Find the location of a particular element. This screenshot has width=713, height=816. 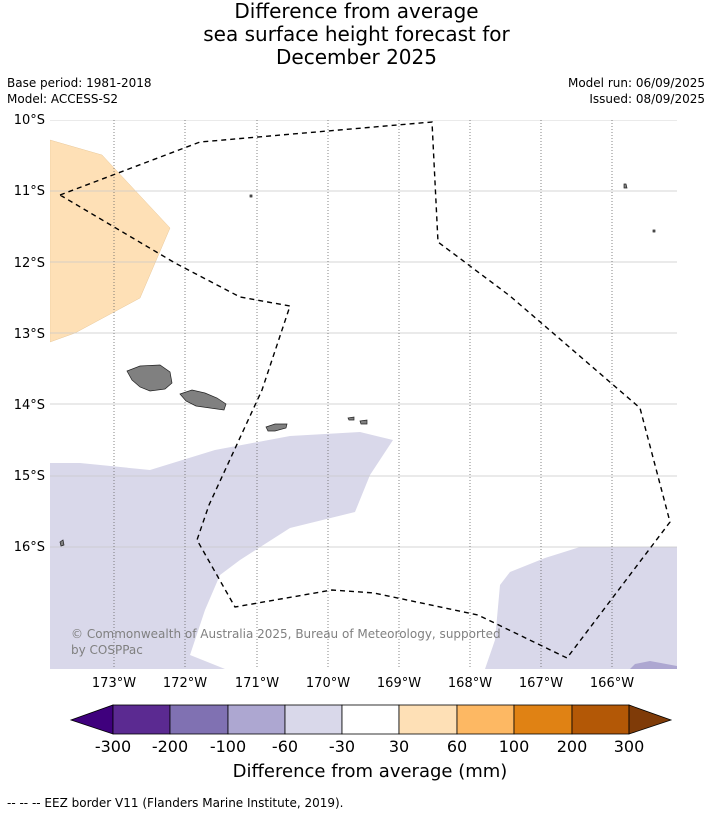

title-line-3: December 2025 is located at coordinates (356, 57).